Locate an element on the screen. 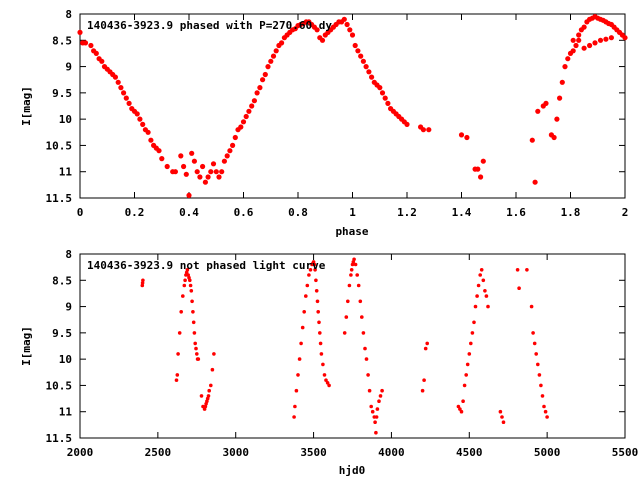 This screenshot has width=640, height=480. y-tick-label: 10.5 is located at coordinates (59, 145).